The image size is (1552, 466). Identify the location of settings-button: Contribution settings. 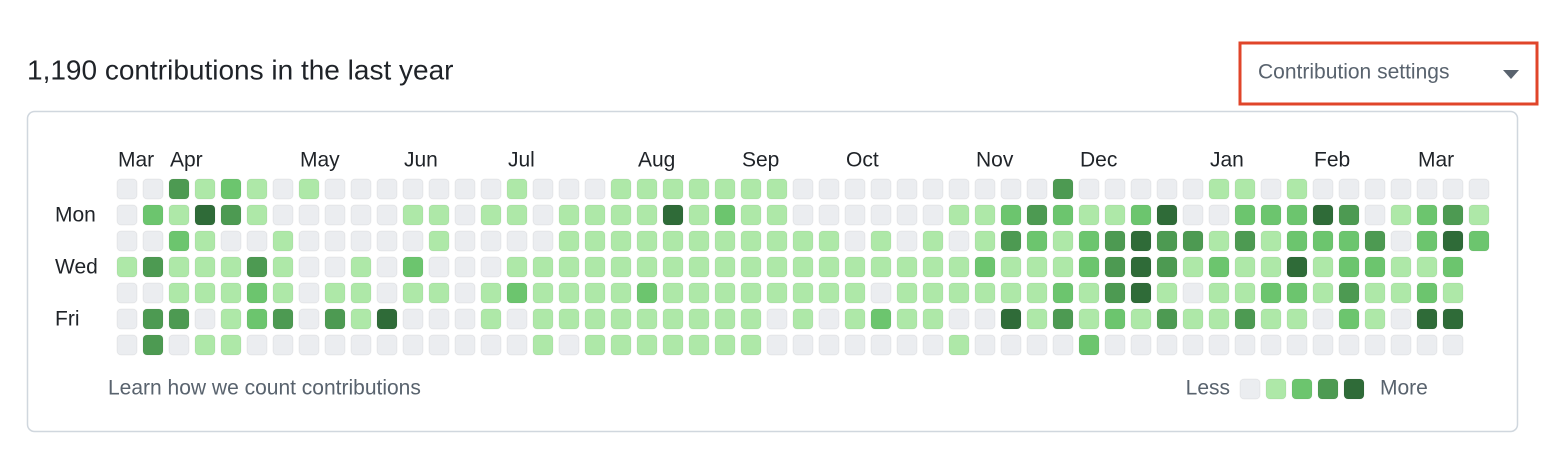
(1353, 72).